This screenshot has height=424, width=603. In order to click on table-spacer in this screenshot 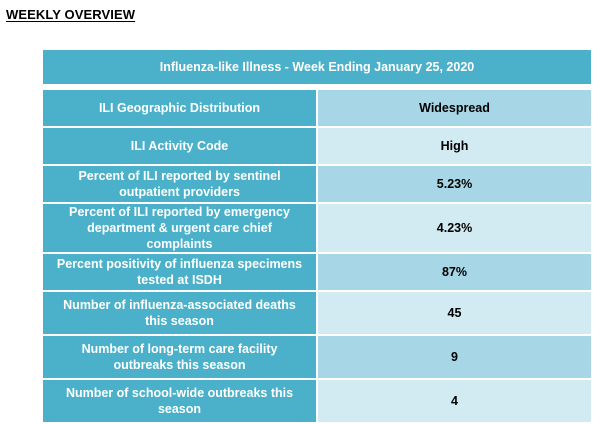, I will do `click(317, 87)`.